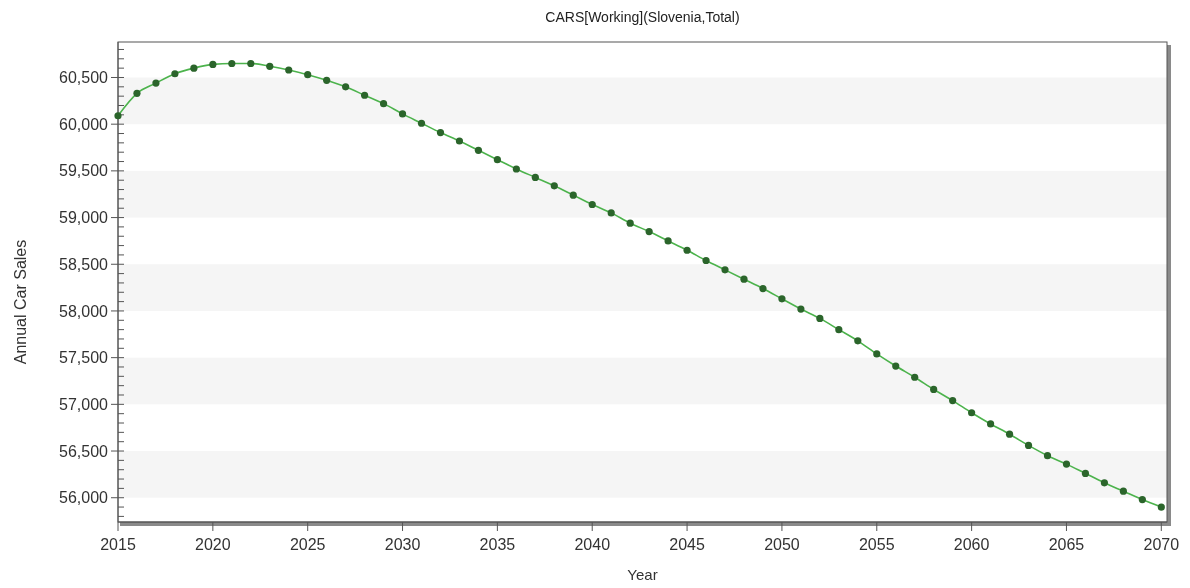 The image size is (1190, 588). Describe the element at coordinates (782, 544) in the screenshot. I see `x-tick-label: 2050` at that location.